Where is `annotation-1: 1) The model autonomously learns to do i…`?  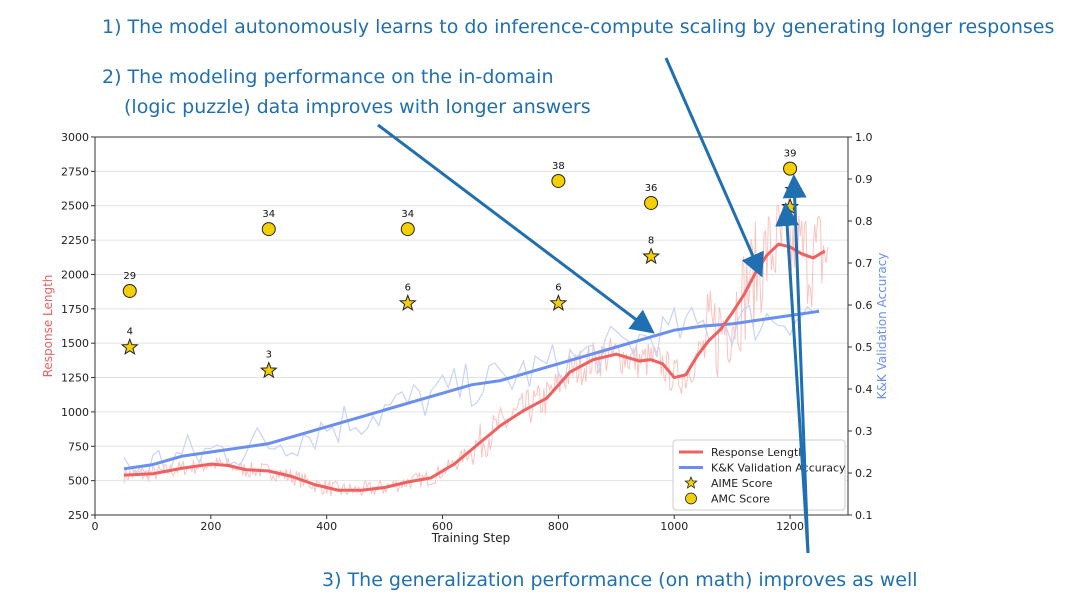
annotation-1: 1) The model autonomously learns to do i… is located at coordinates (578, 27).